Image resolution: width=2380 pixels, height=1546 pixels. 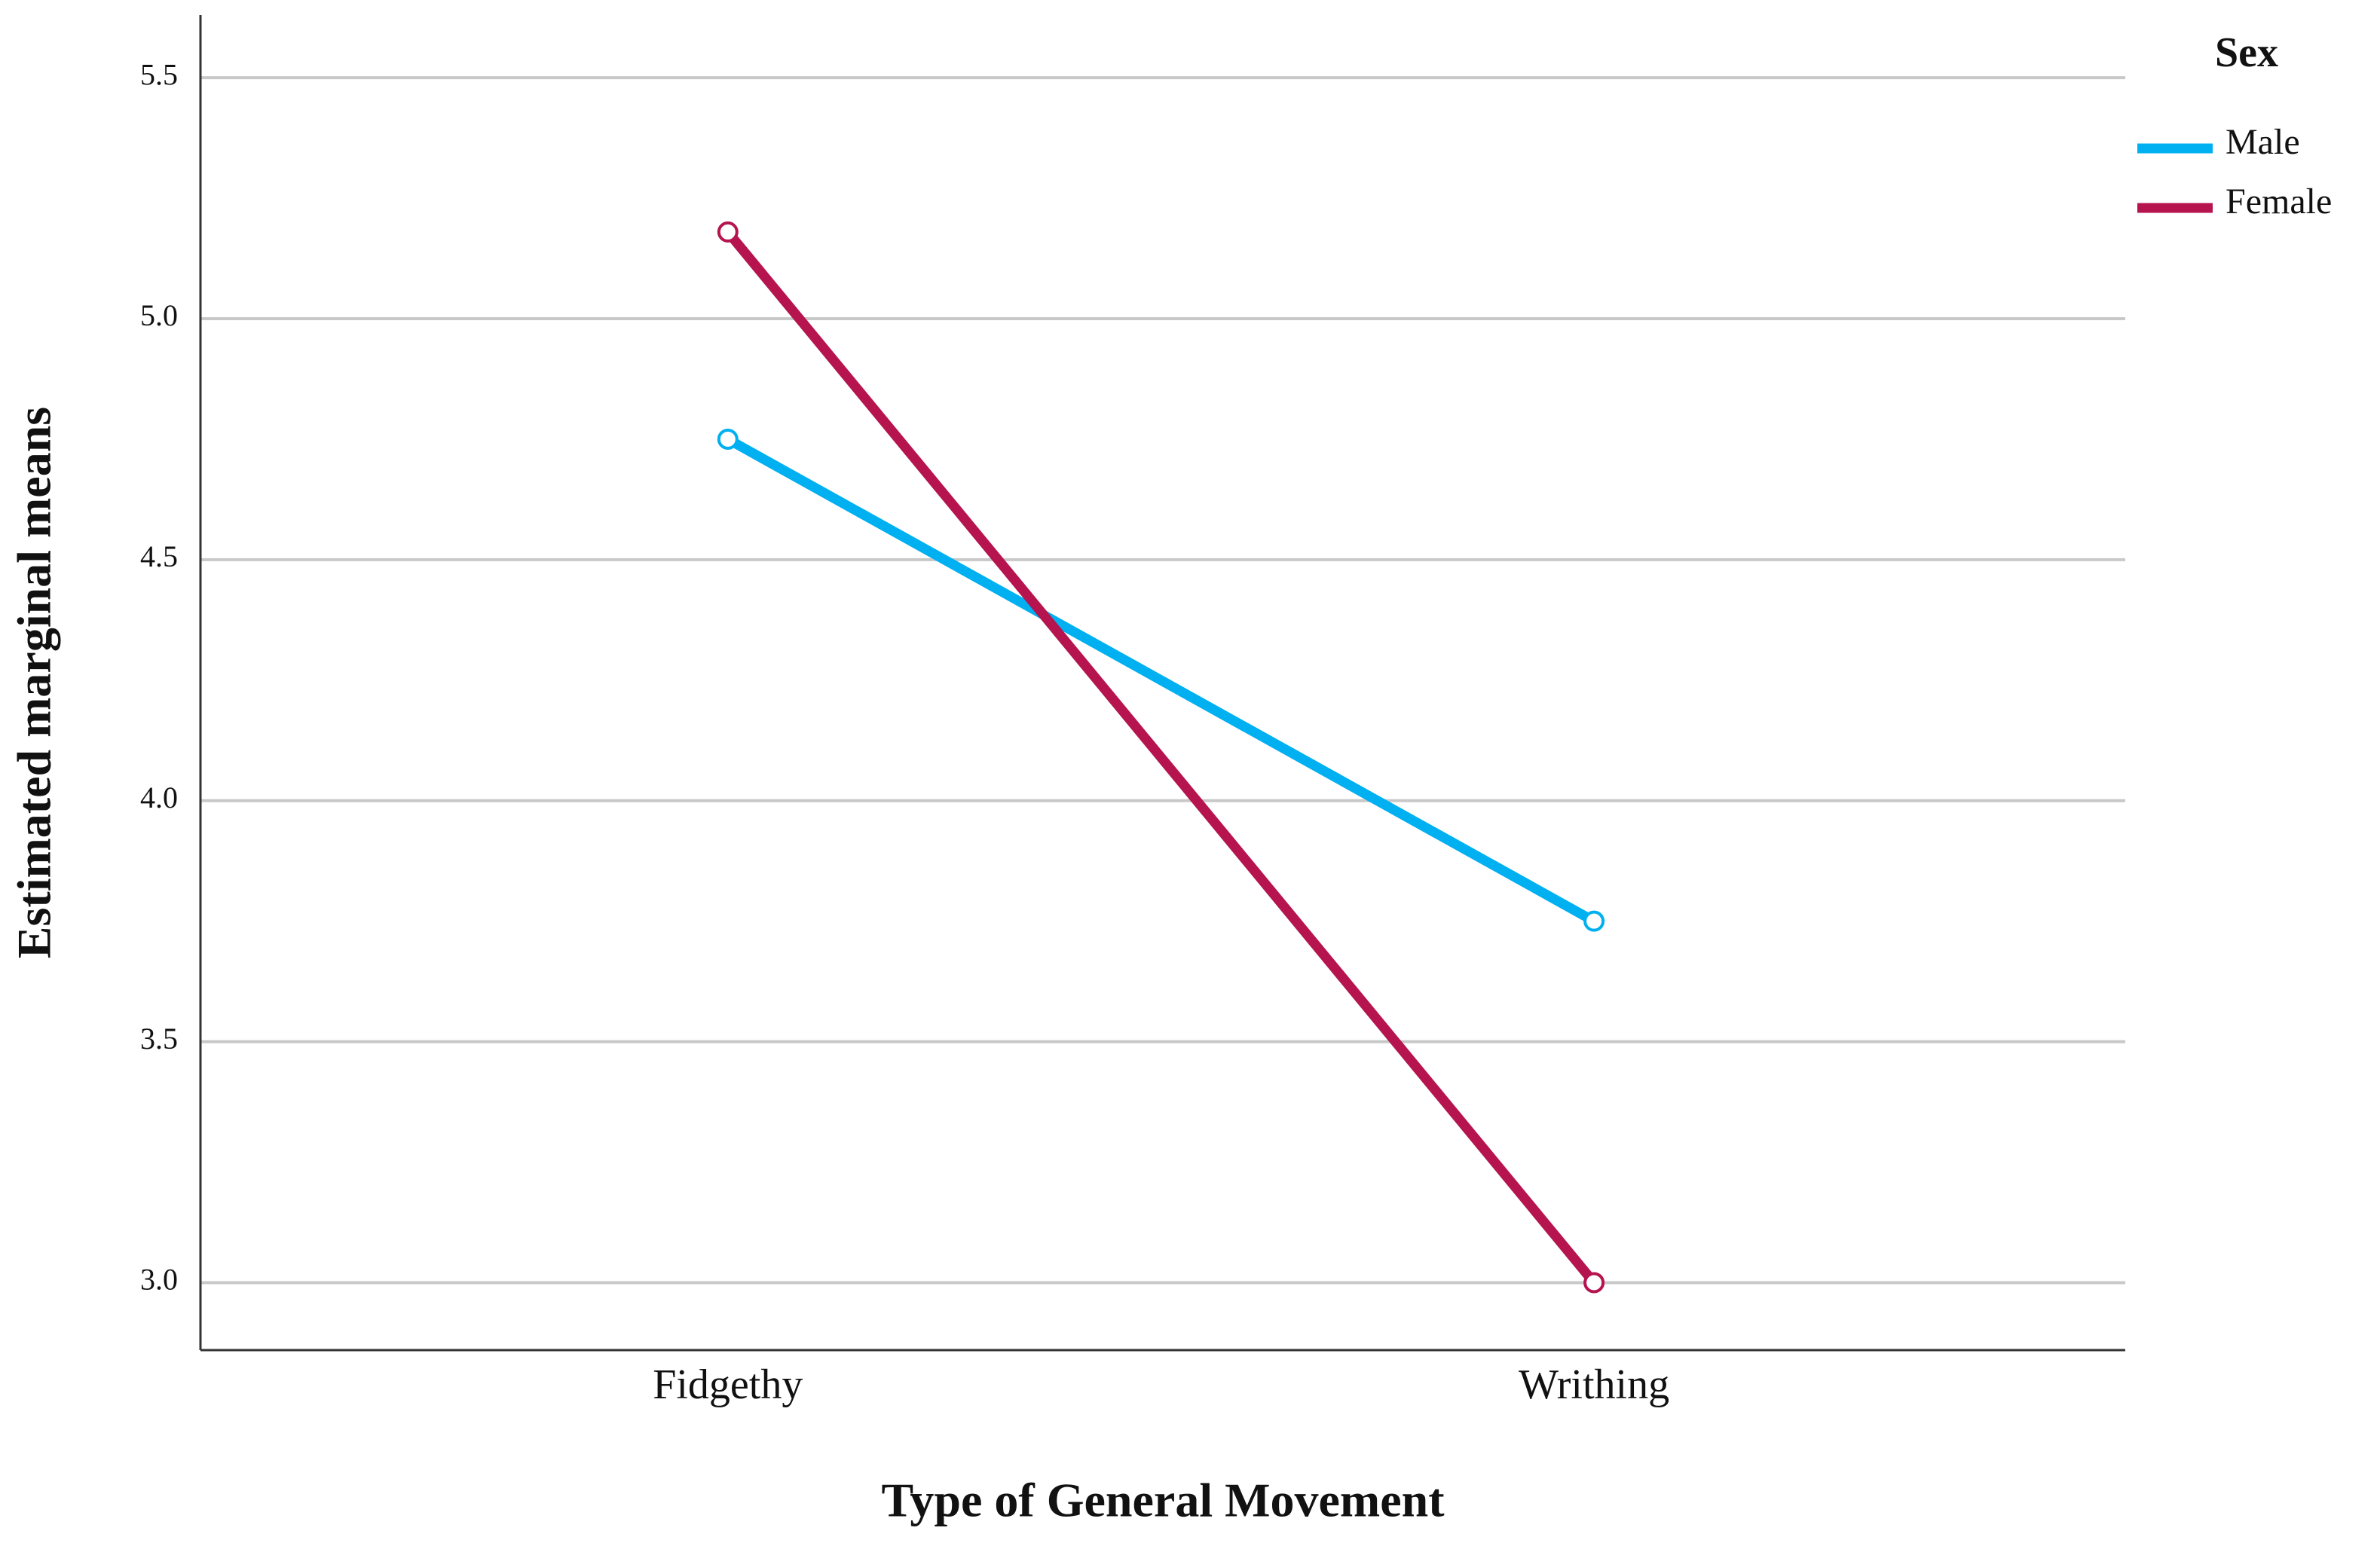 What do you see at coordinates (159, 1280) in the screenshot?
I see `y-tick-label: 3.0` at bounding box center [159, 1280].